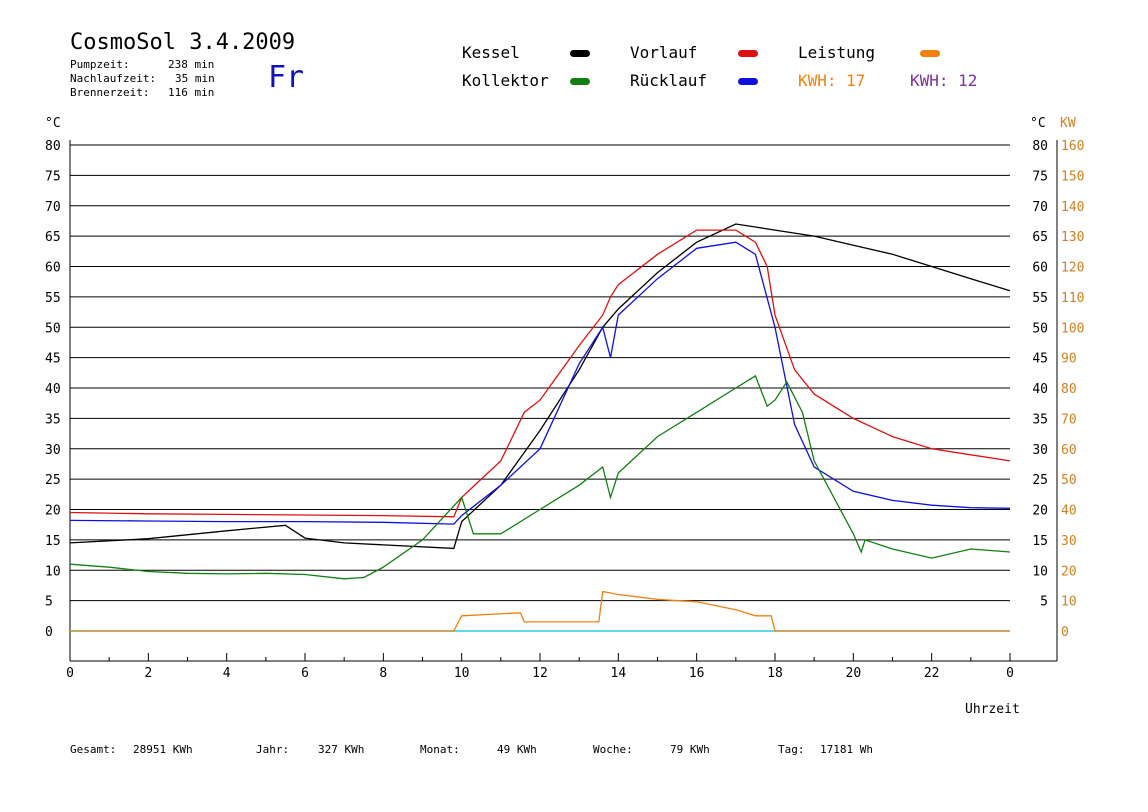  Describe the element at coordinates (517, 749) in the screenshot. I see `footer-monat-value: 49 KWh` at that location.